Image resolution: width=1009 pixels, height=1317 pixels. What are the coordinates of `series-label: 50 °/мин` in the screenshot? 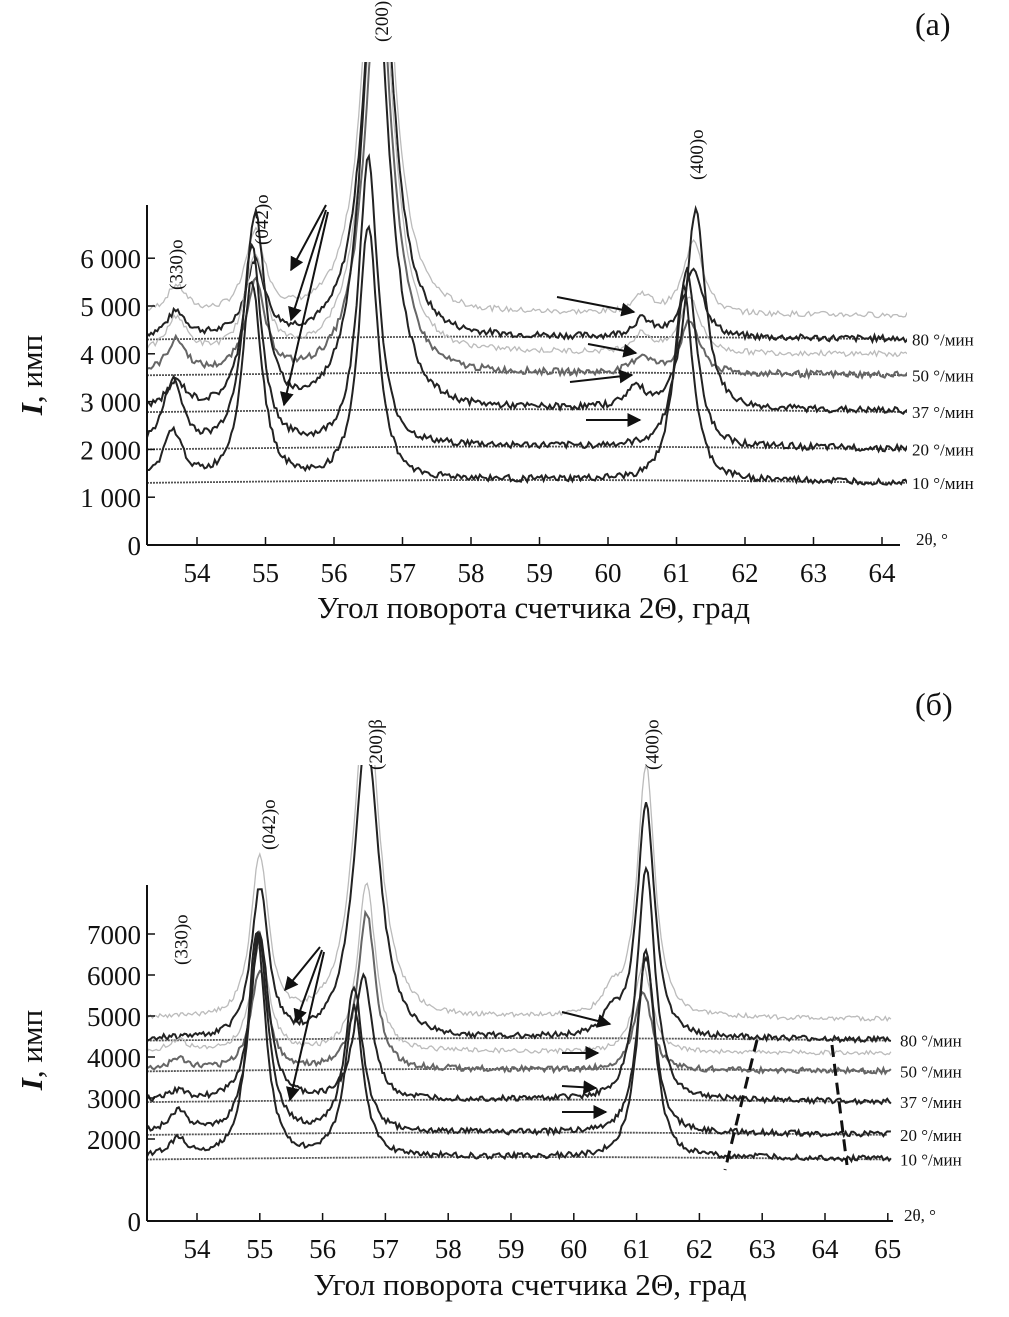 It's located at (943, 375).